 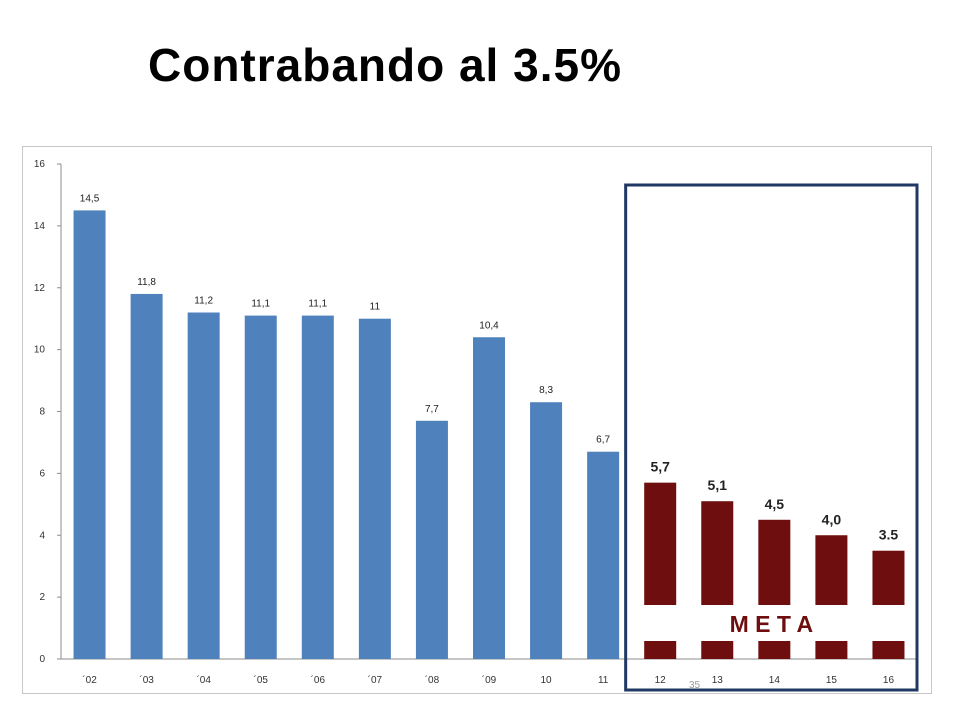 What do you see at coordinates (432, 680) in the screenshot?
I see `x-tick-label: ´08` at bounding box center [432, 680].